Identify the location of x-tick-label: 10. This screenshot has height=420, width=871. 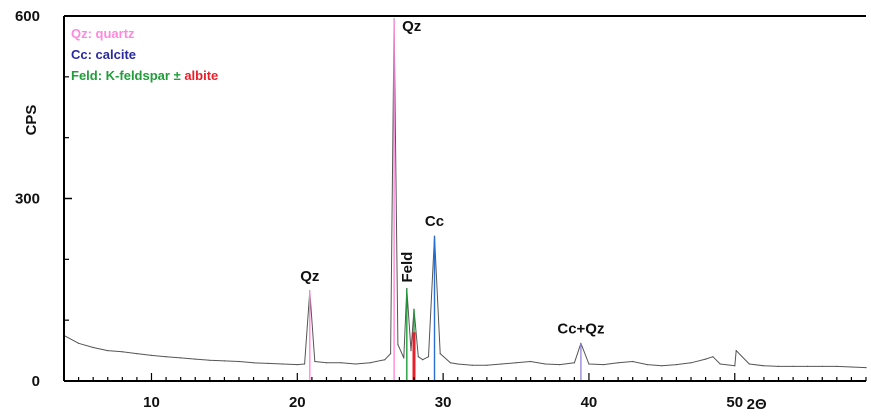
(151, 402).